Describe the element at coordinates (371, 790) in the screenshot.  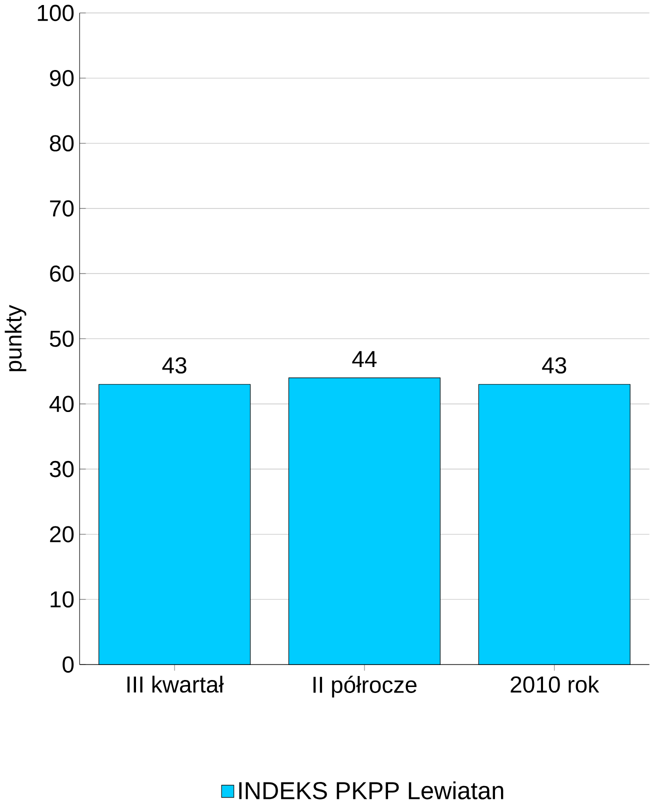
I see `legend-label: INDEKS PKPP Lewiatan` at that location.